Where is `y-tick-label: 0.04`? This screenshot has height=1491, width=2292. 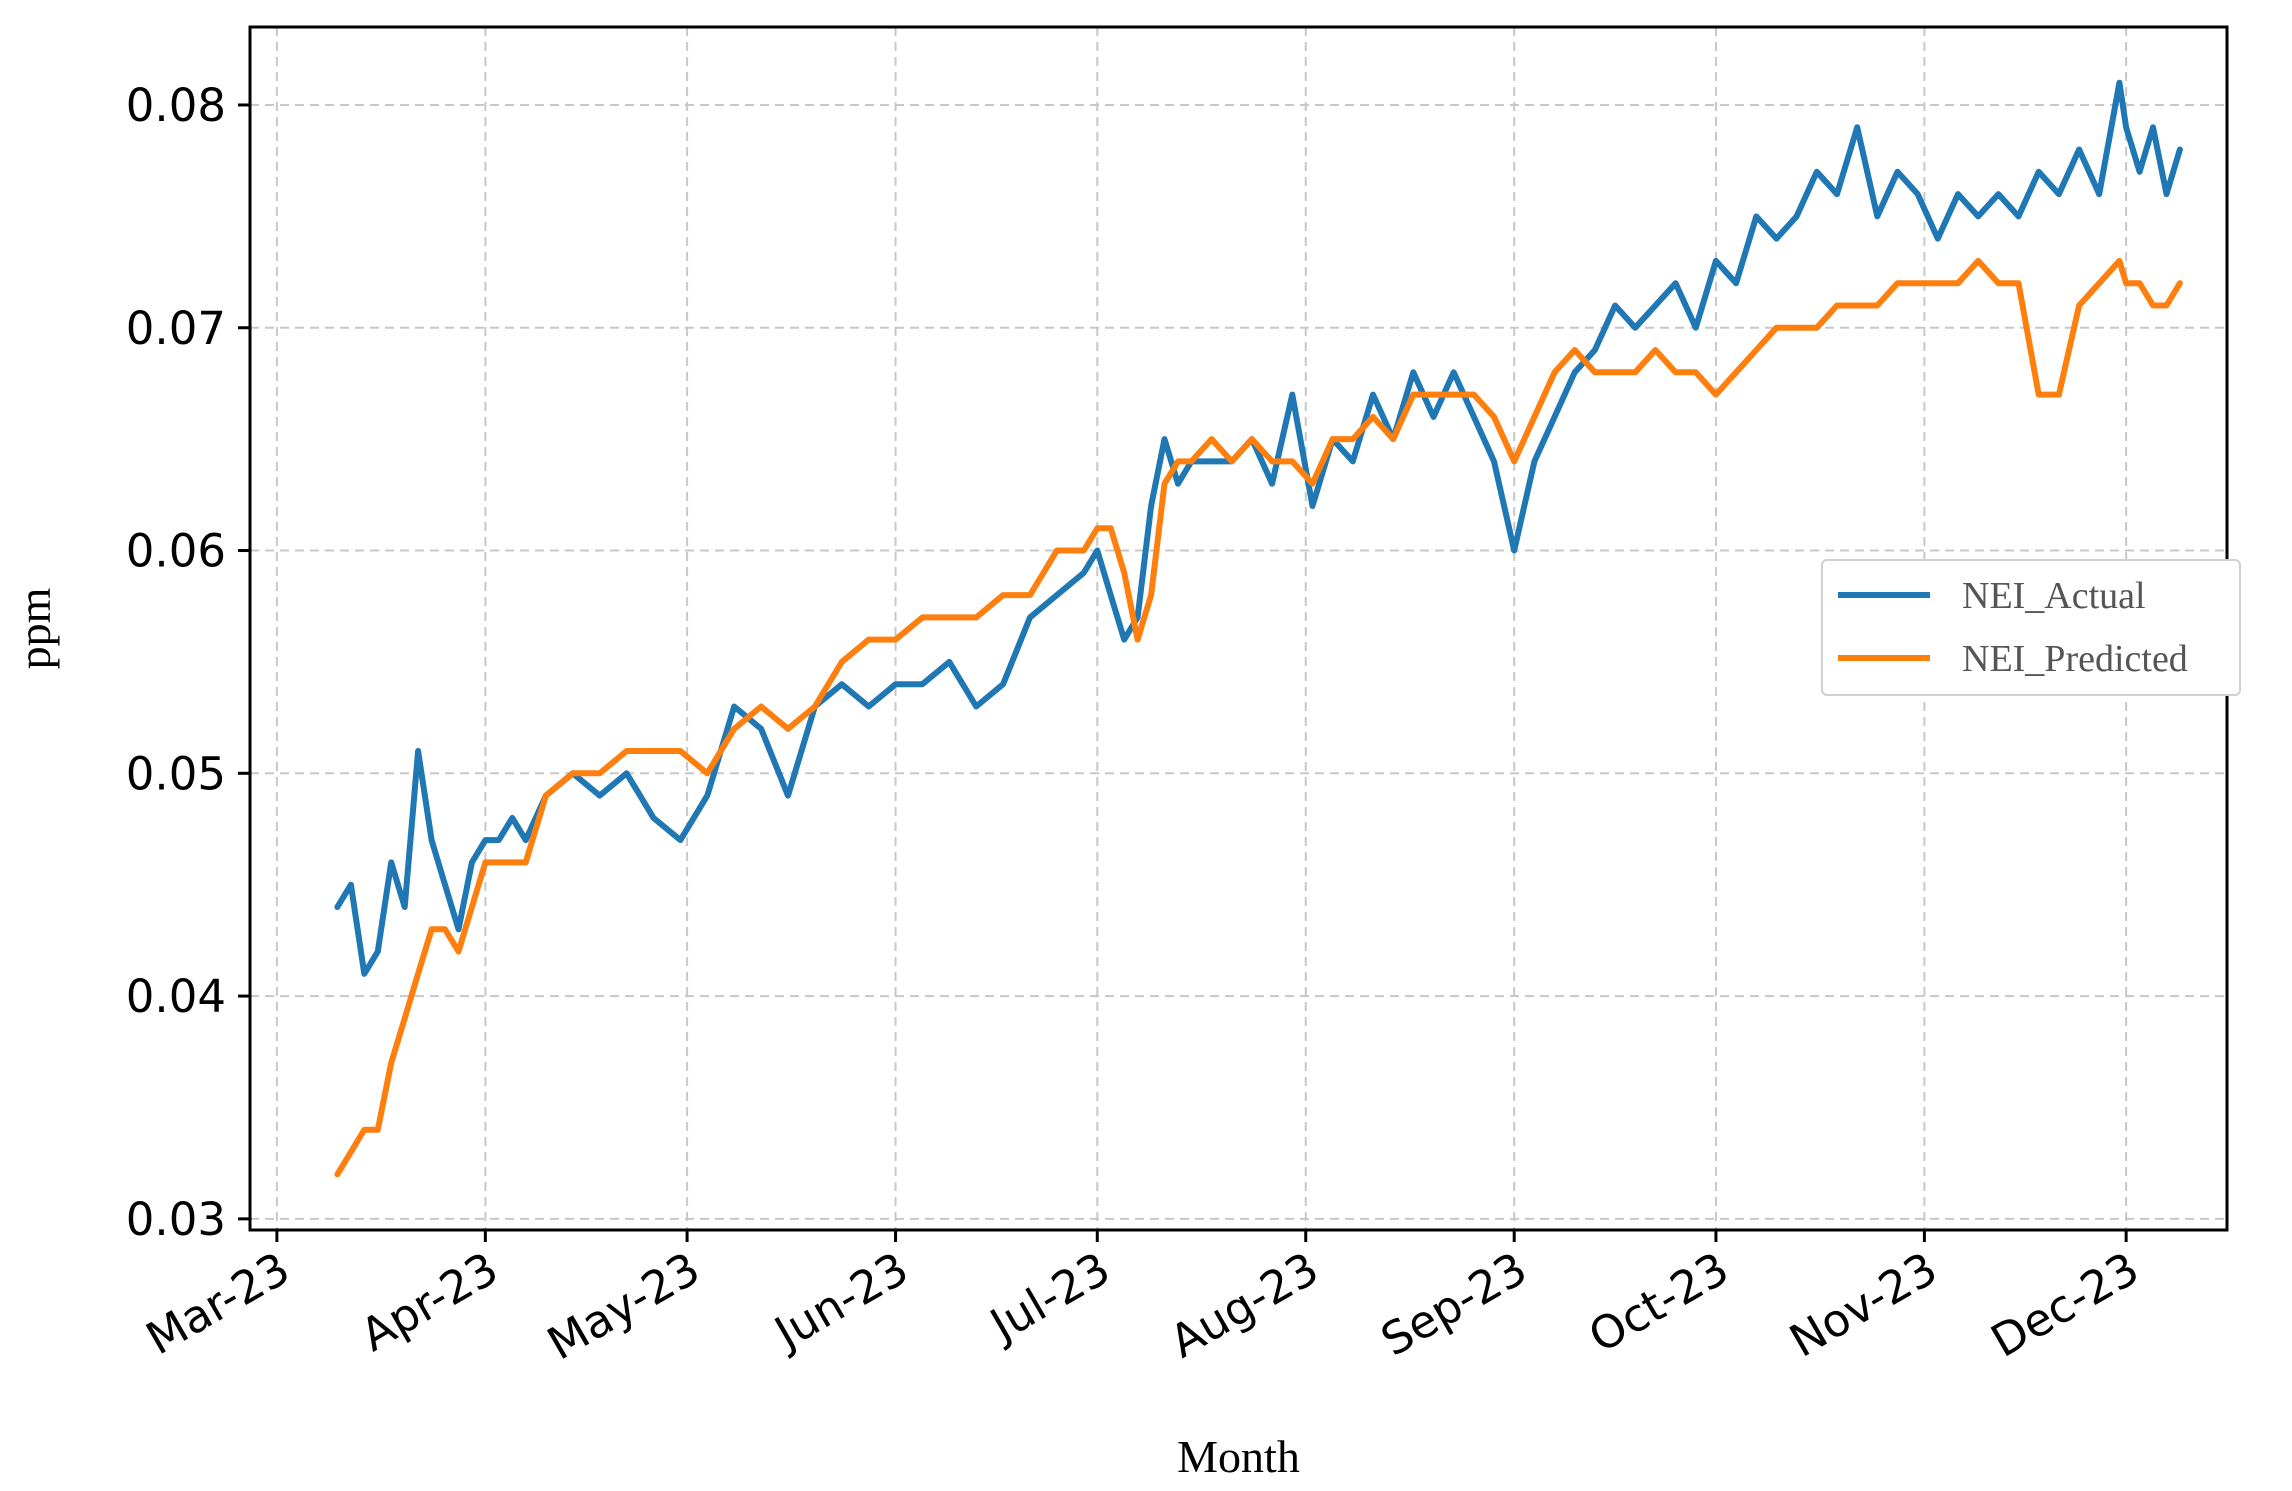 y-tick-label: 0.04 is located at coordinates (176, 996).